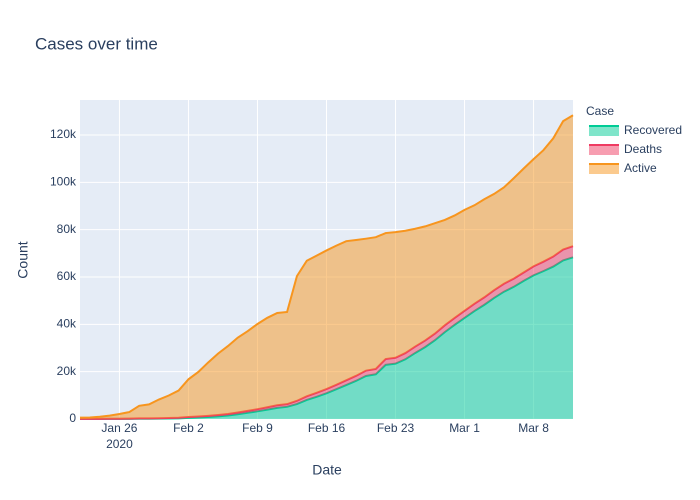 This screenshot has height=500, width=700. I want to click on x-tick-label: Jan 26, so click(119, 428).